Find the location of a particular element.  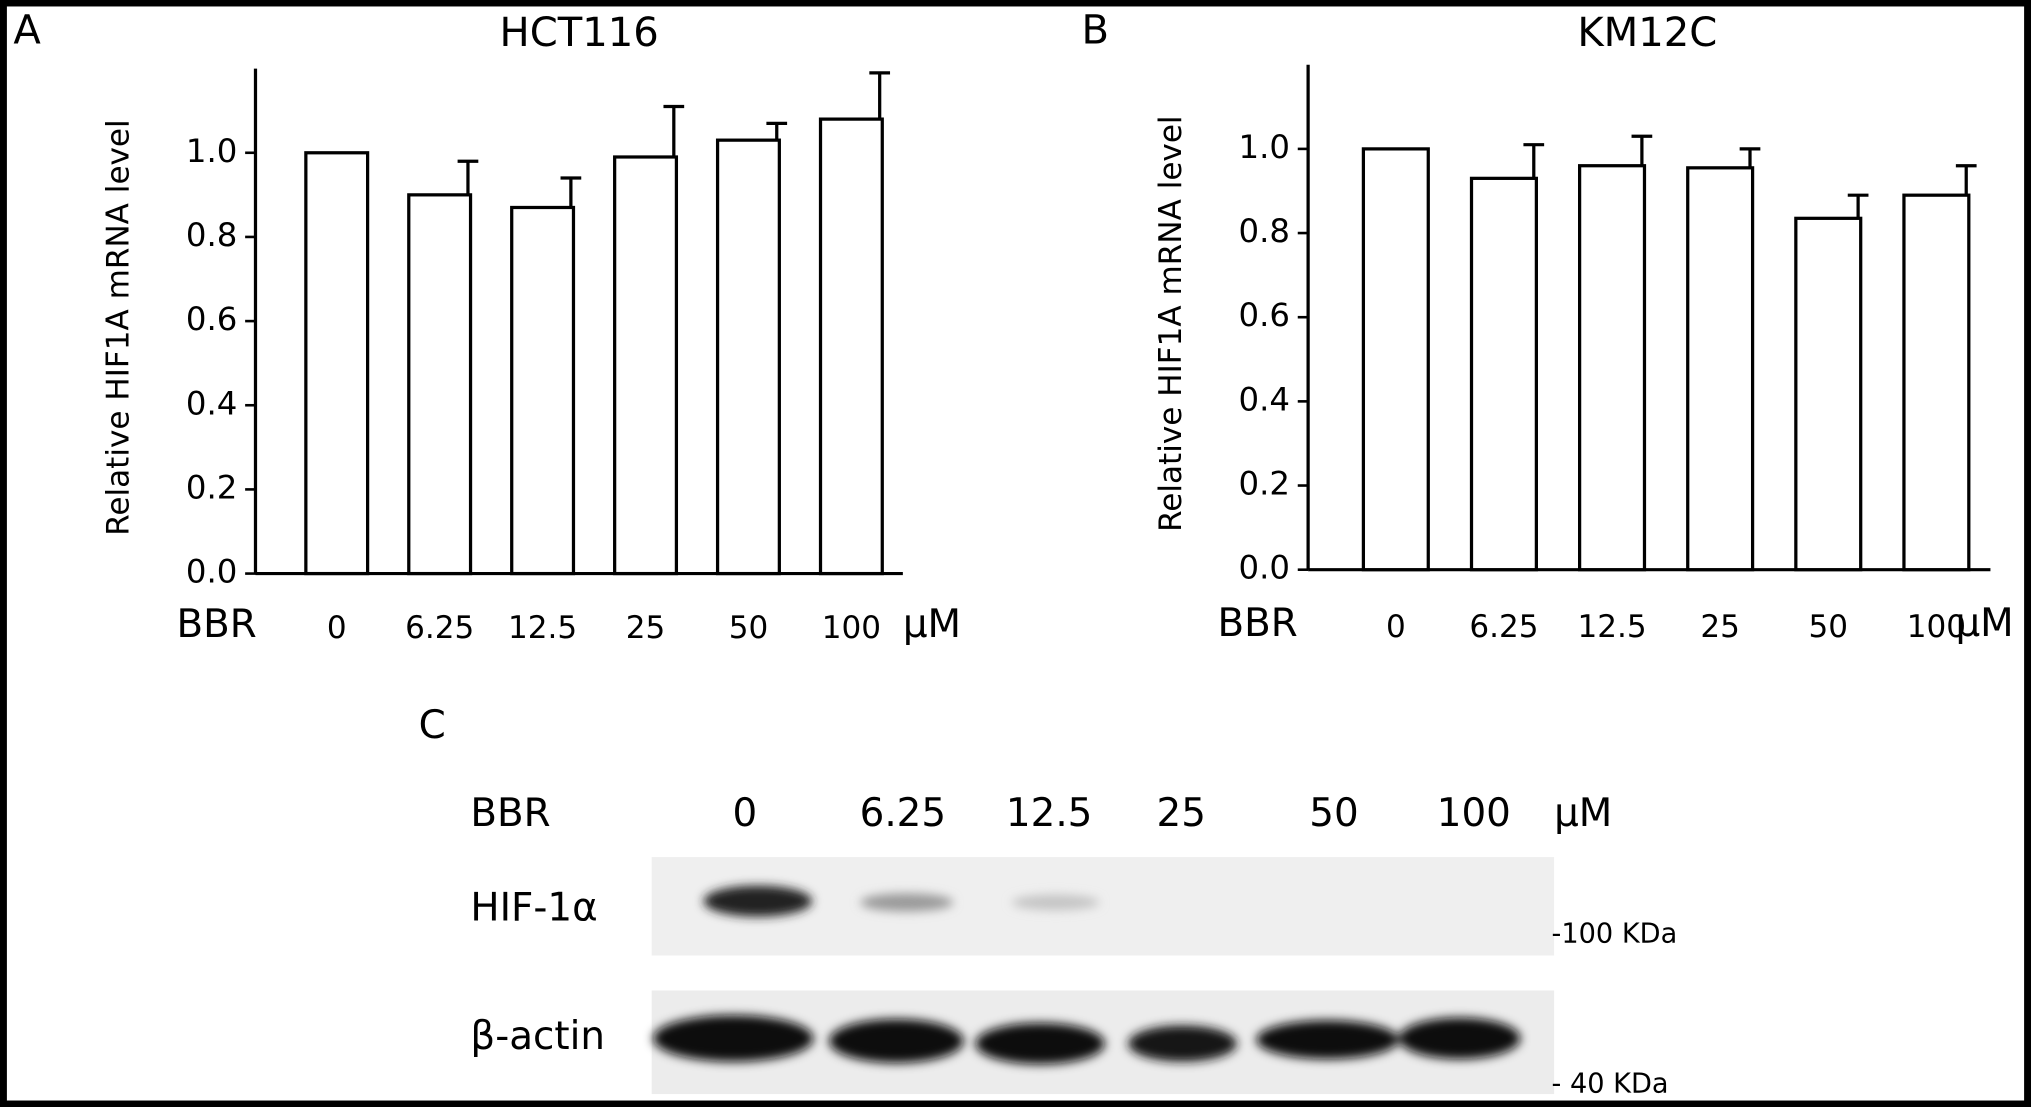

panel-label: C is located at coordinates (432, 725).